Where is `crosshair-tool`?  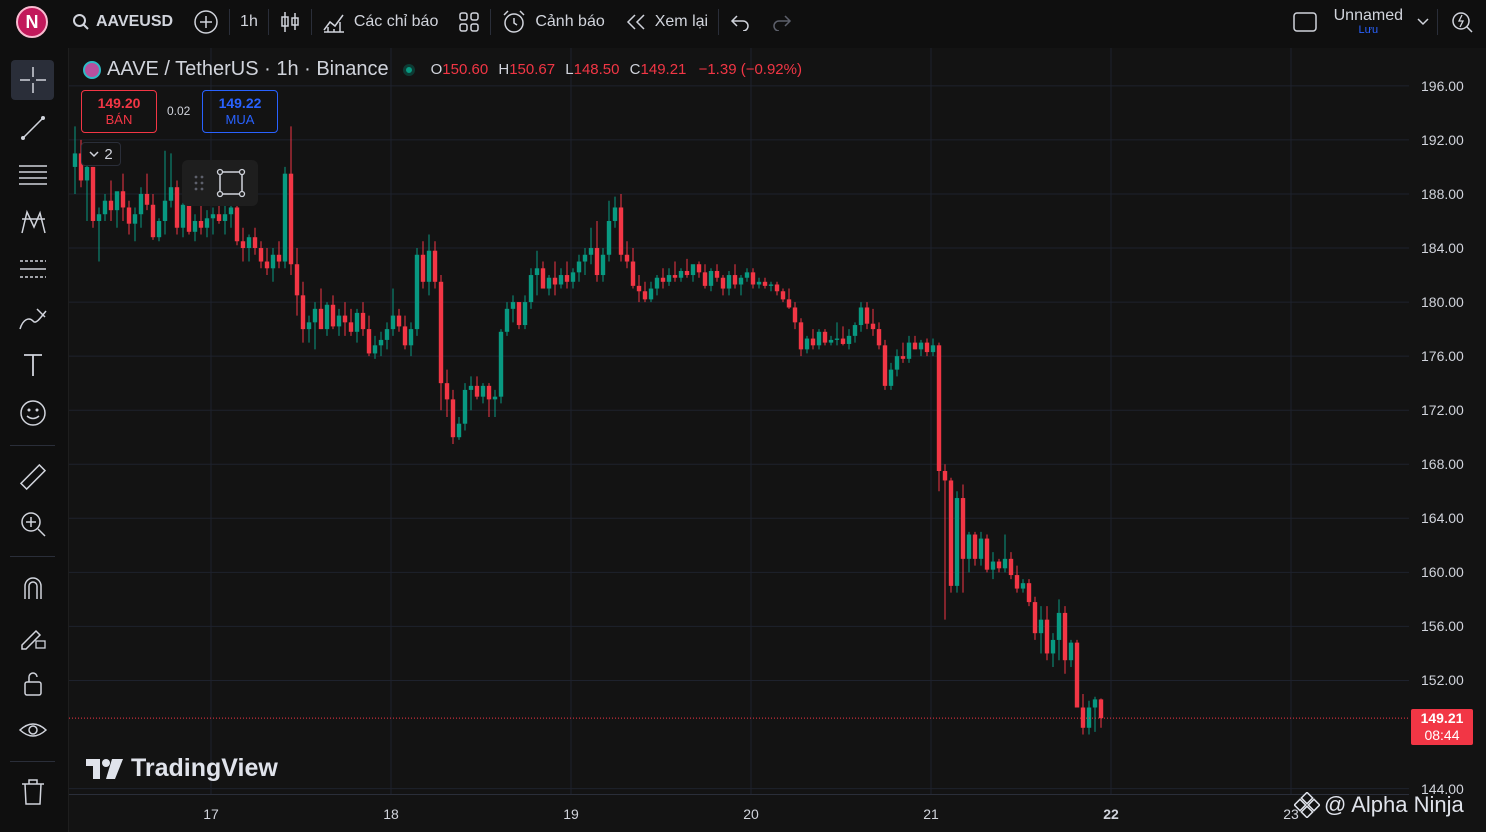 crosshair-tool is located at coordinates (32, 80).